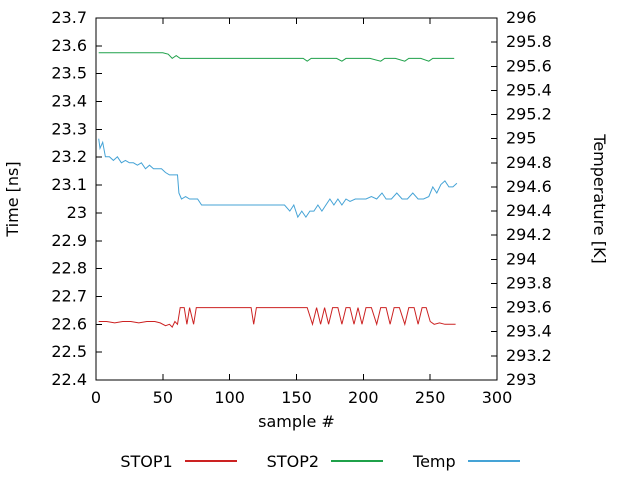 The image size is (640, 480). Describe the element at coordinates (529, 89) in the screenshot. I see `y2-tick-label: 295.4` at that location.